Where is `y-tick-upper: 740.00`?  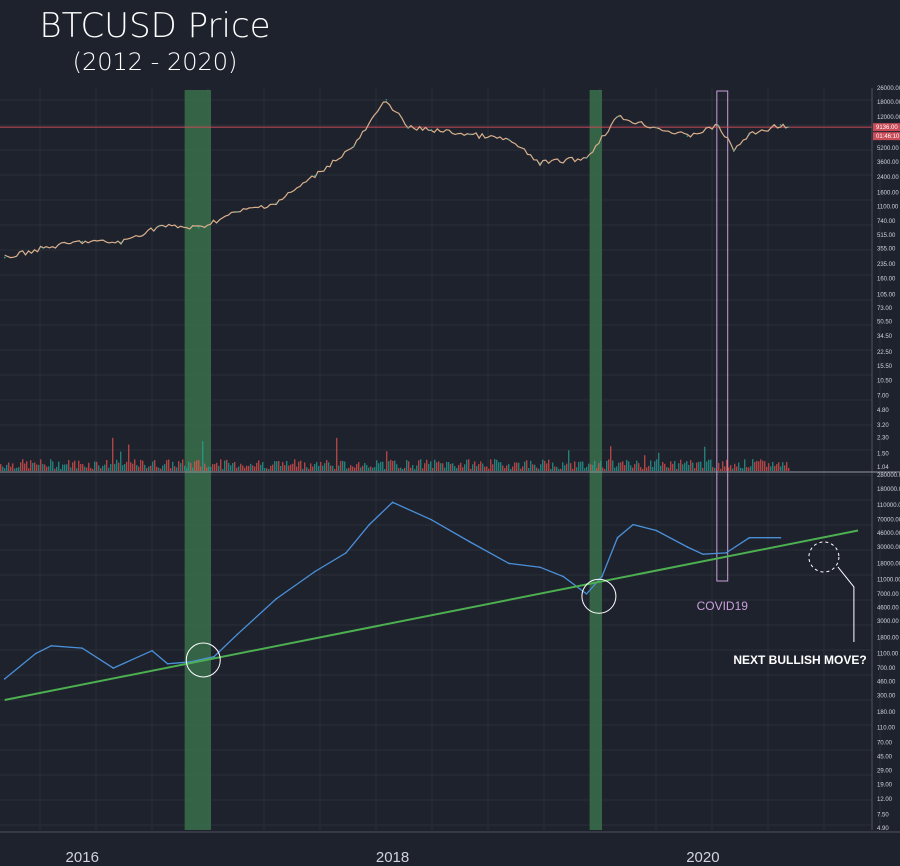 y-tick-upper: 740.00 is located at coordinates (886, 222).